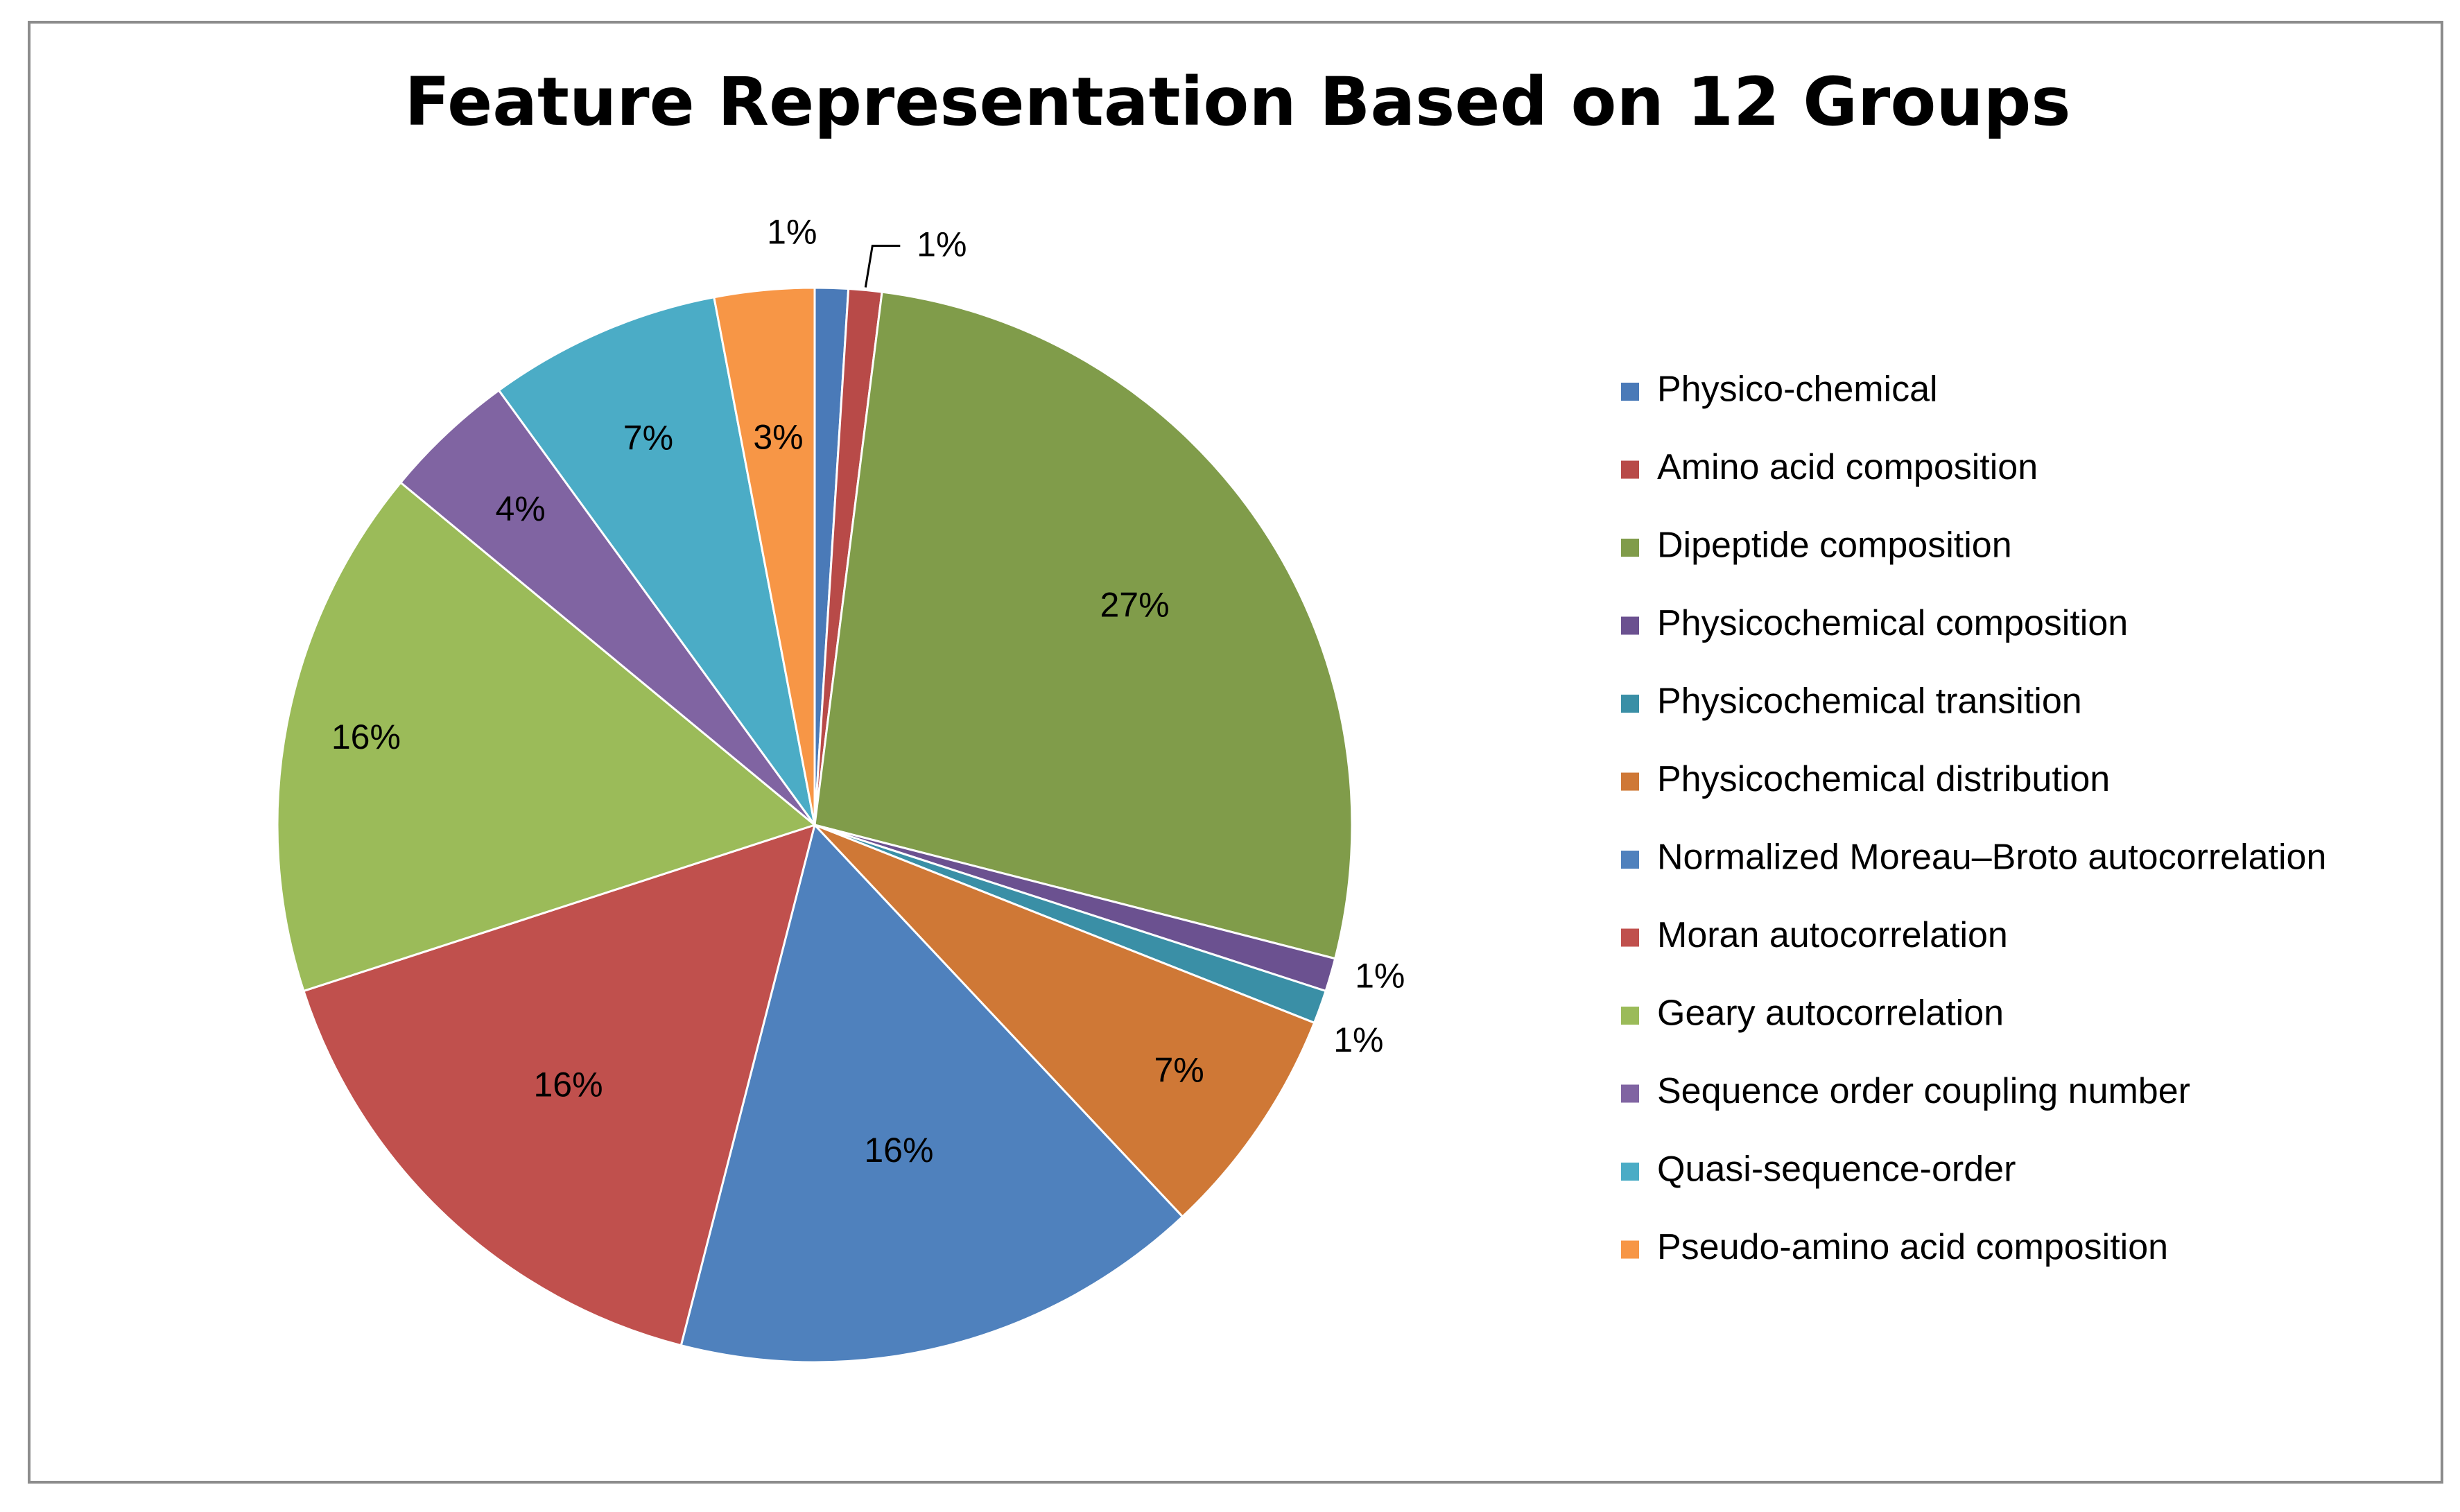 Image resolution: width=2460 pixels, height=1512 pixels. Describe the element at coordinates (648, 437) in the screenshot. I see `data-label-quasi-sequence-order: 7%` at that location.